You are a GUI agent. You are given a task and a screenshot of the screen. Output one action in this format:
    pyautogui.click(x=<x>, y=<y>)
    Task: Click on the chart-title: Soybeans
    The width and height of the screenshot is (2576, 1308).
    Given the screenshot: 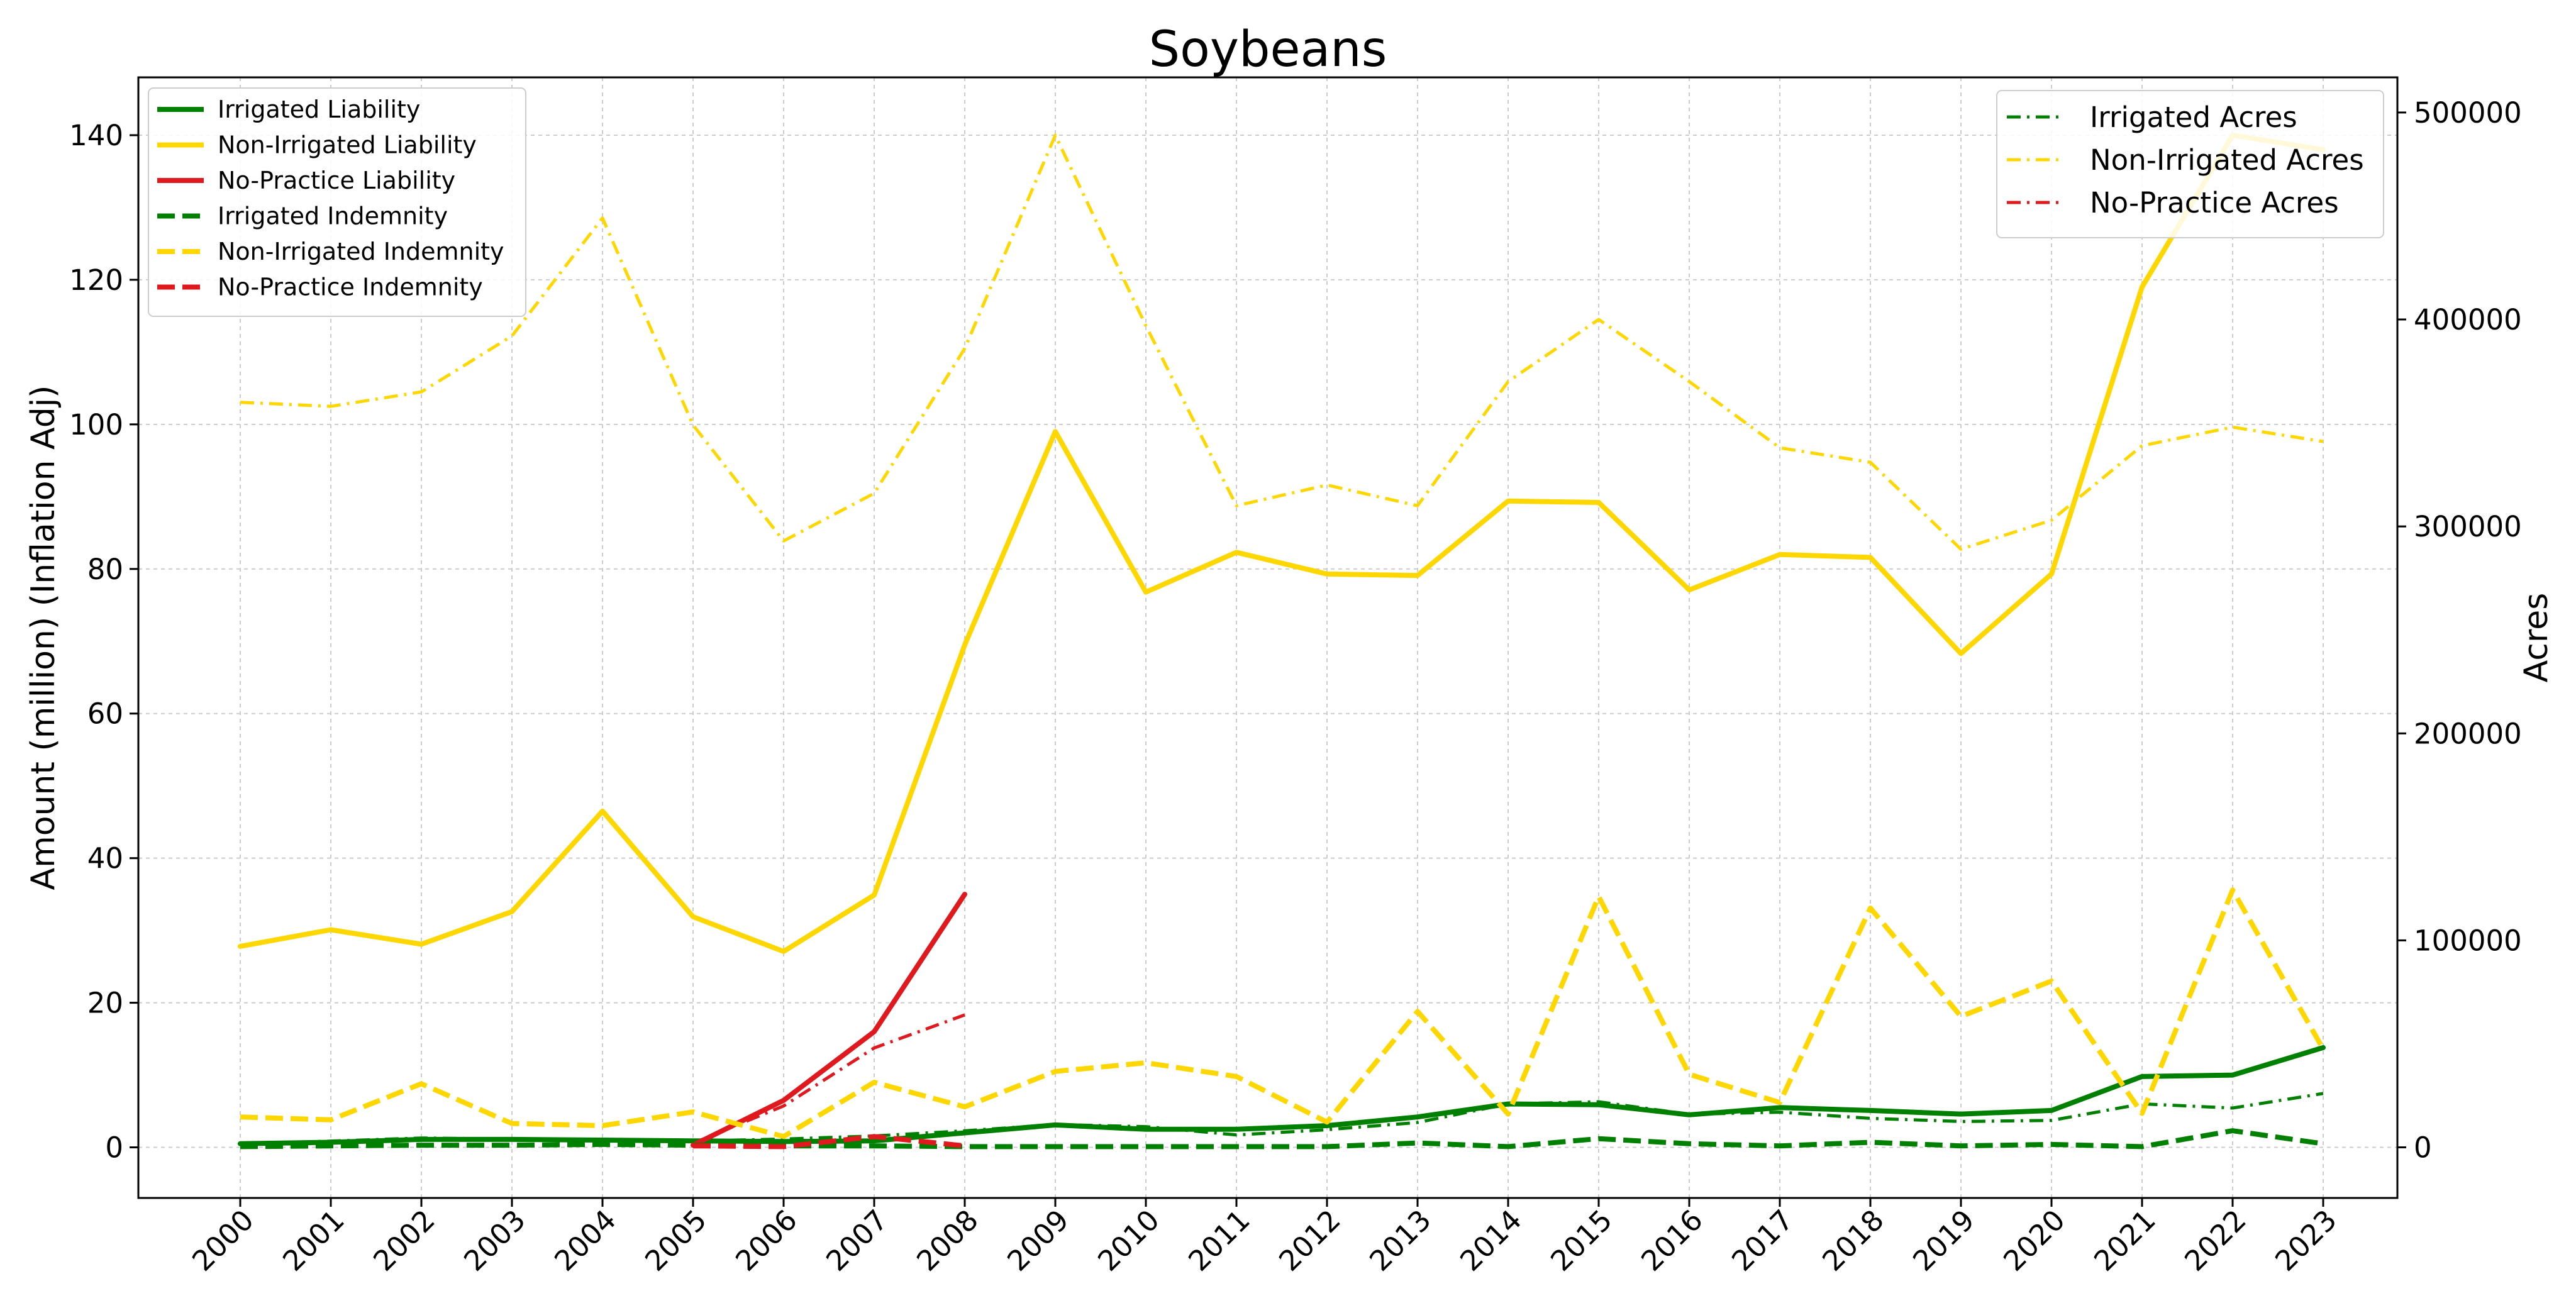 What is the action you would take?
    pyautogui.click(x=1268, y=49)
    